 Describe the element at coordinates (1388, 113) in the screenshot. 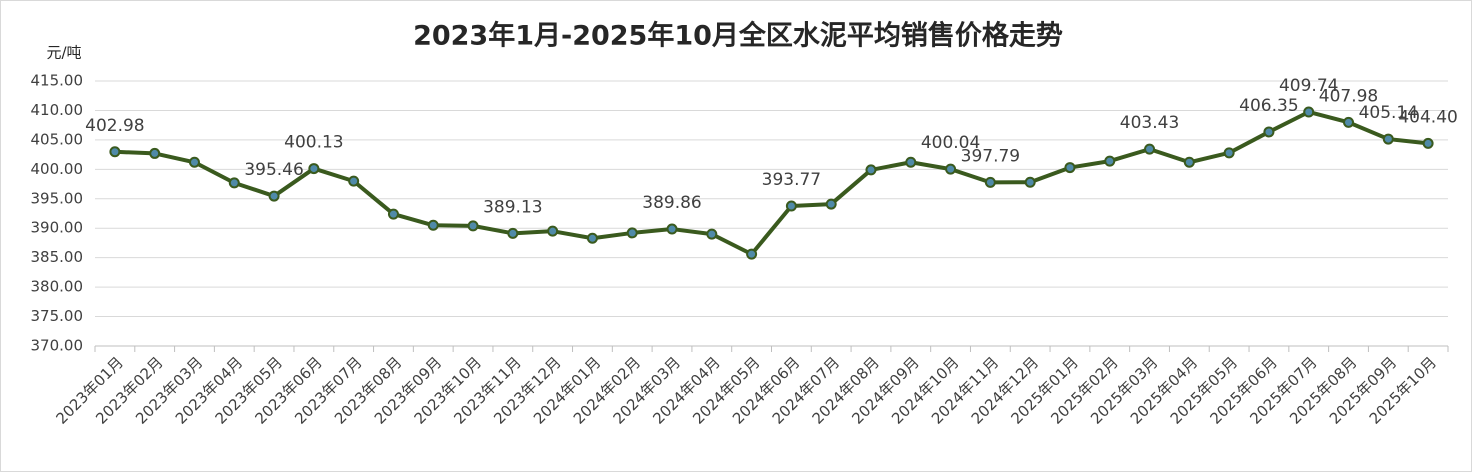

I see `data-label: 405.14` at that location.